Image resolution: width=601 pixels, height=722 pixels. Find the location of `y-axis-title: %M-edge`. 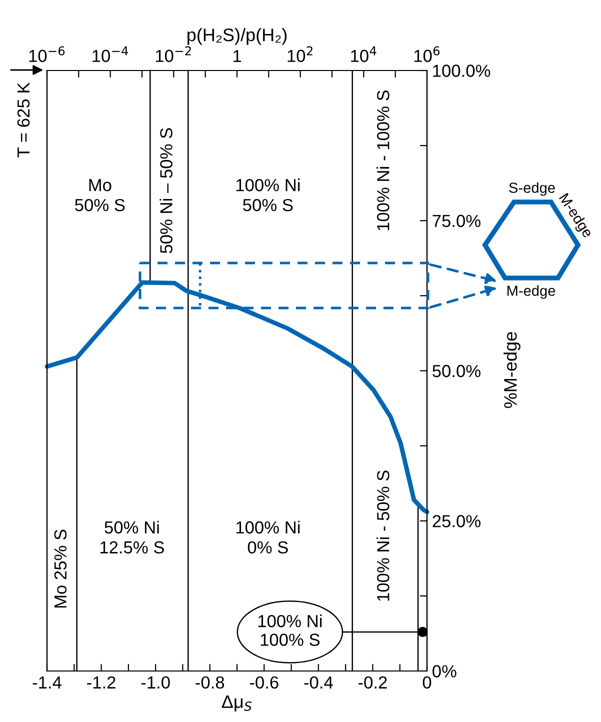

y-axis-title: %M-edge is located at coordinates (512, 370).